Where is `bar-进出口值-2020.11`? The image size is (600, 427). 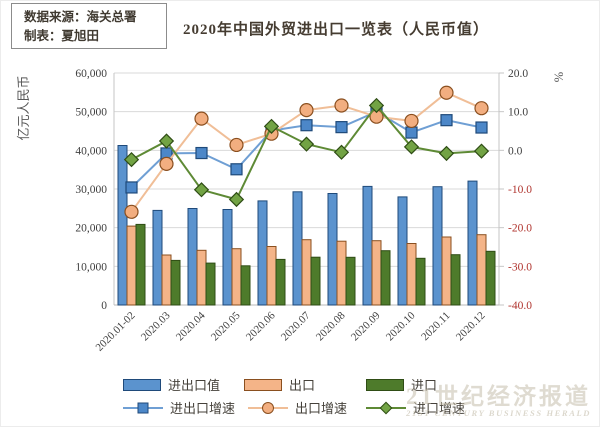 bar-进出口值-2020.11 is located at coordinates (437, 246).